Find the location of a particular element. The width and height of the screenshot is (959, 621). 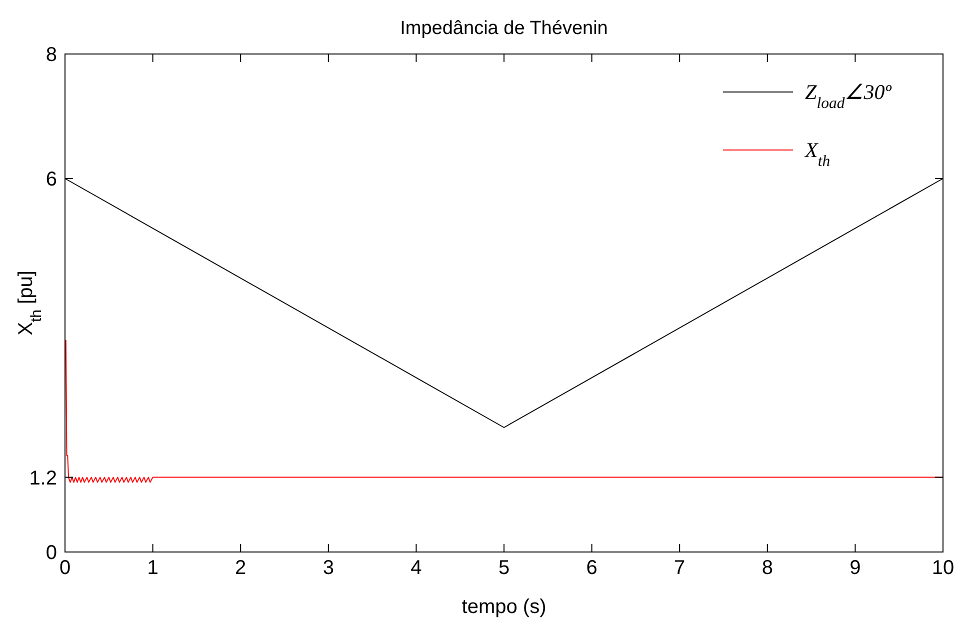

x-tick-label: 3 is located at coordinates (328, 568).